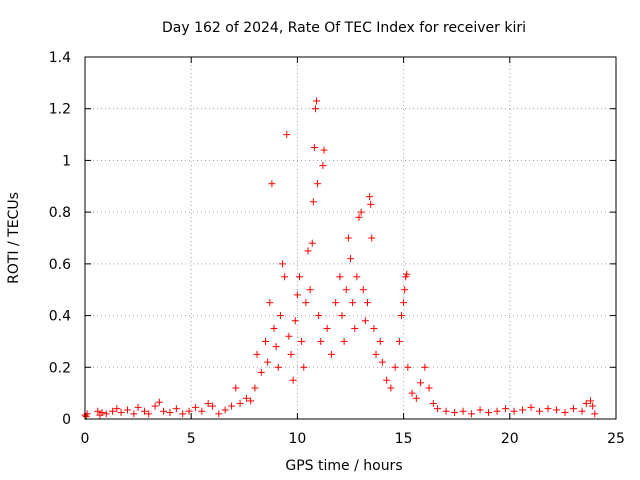 The height and width of the screenshot is (480, 640). What do you see at coordinates (60, 58) in the screenshot?
I see `y-tick-label: 1.4` at bounding box center [60, 58].